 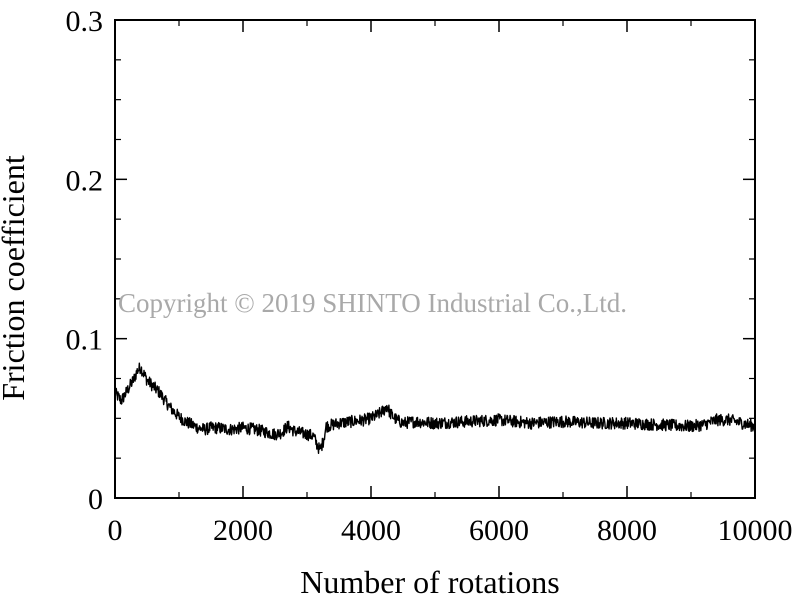 What do you see at coordinates (95, 499) in the screenshot?
I see `y-tick-label: 0` at bounding box center [95, 499].